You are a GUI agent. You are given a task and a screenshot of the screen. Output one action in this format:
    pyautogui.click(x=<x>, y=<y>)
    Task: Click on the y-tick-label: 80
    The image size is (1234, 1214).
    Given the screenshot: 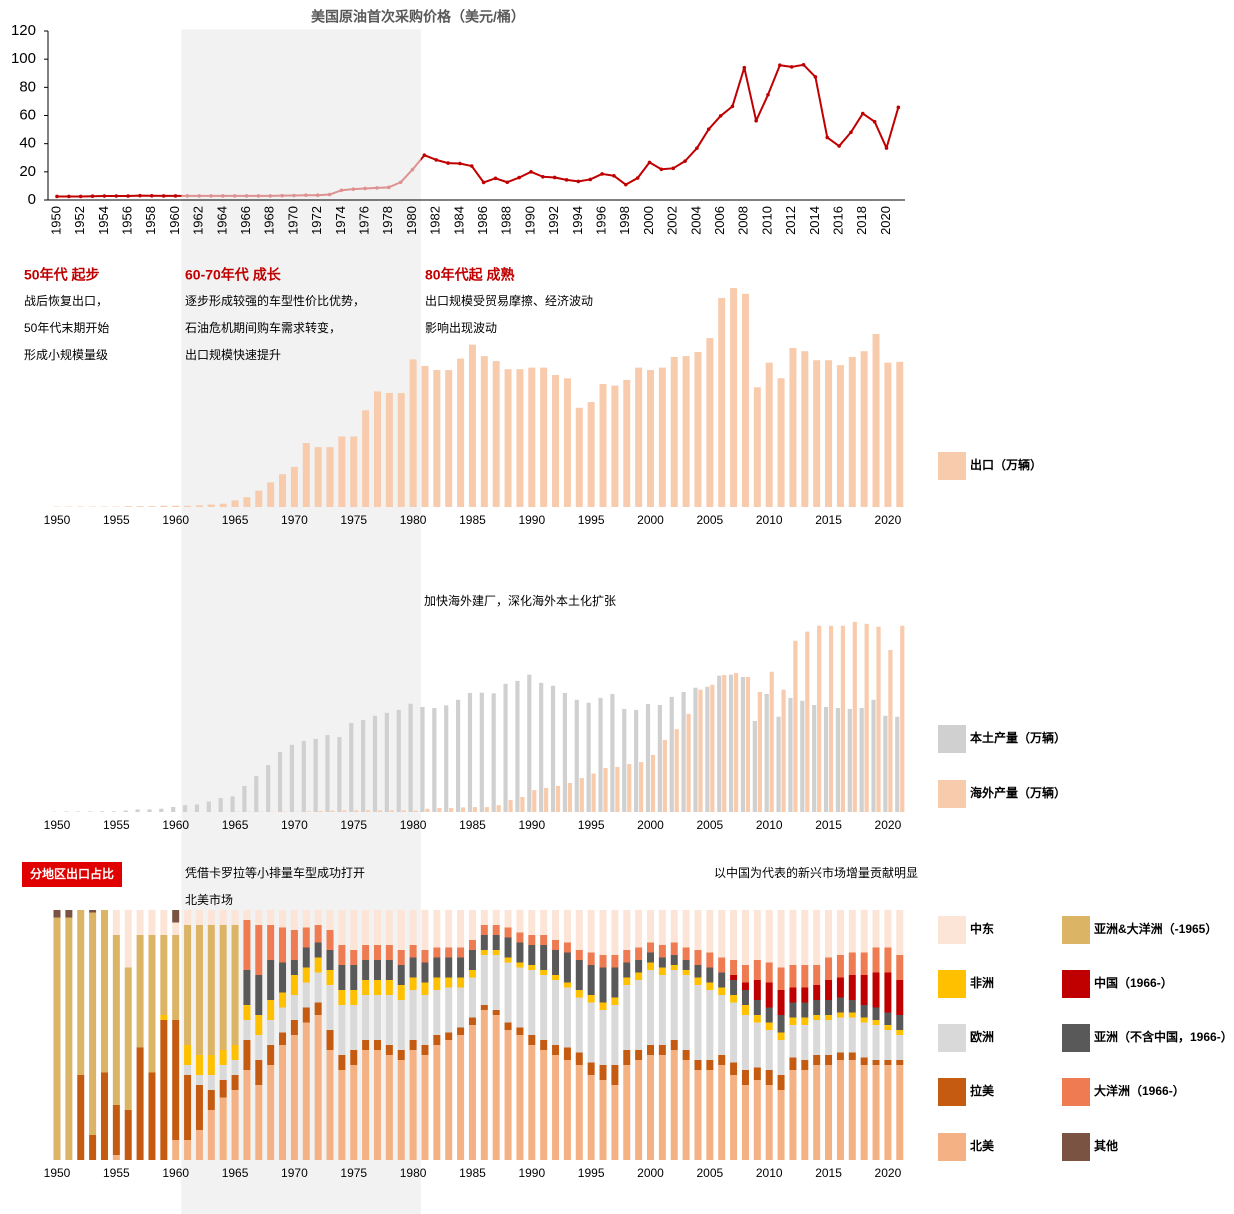 What is the action you would take?
    pyautogui.click(x=27, y=86)
    